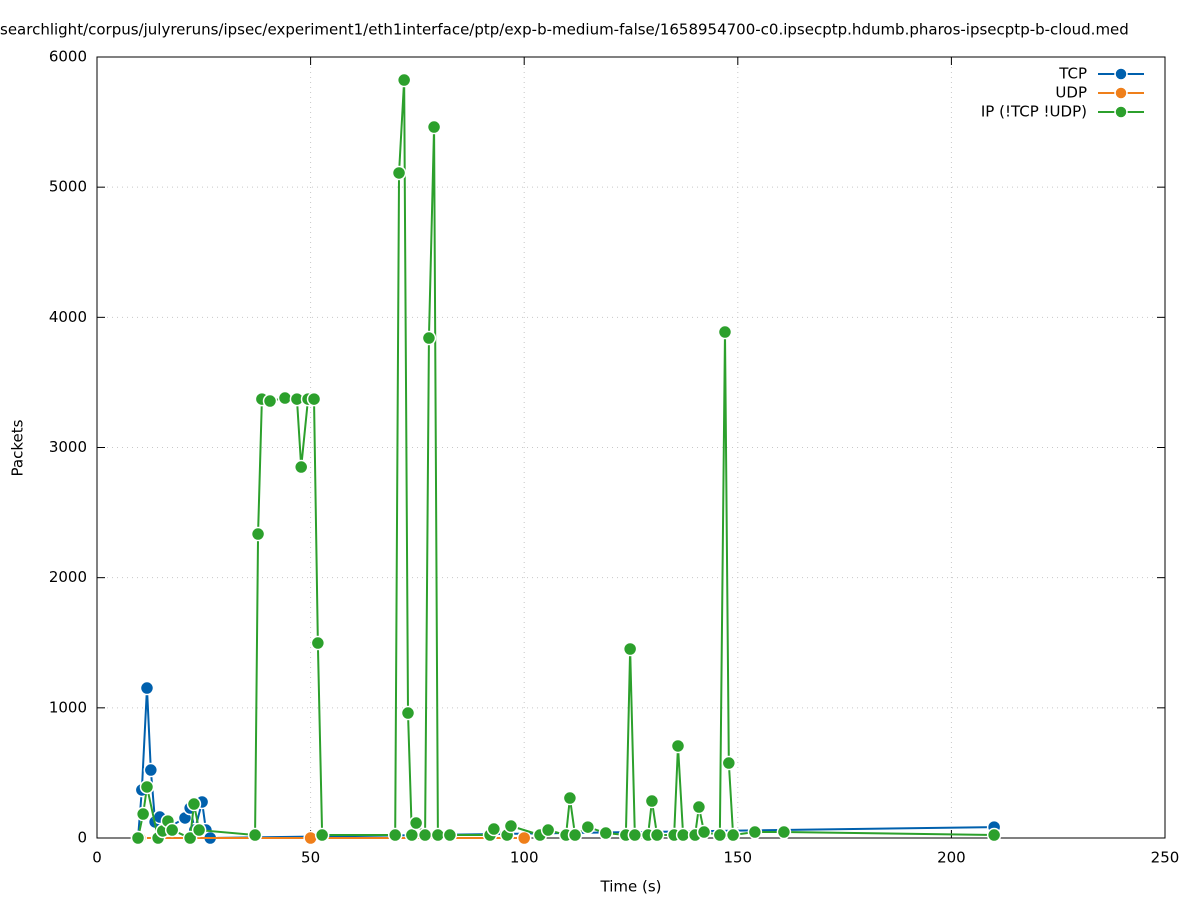 The image size is (1197, 900). What do you see at coordinates (18, 447) in the screenshot?
I see `y-axis-label: Packets` at bounding box center [18, 447].